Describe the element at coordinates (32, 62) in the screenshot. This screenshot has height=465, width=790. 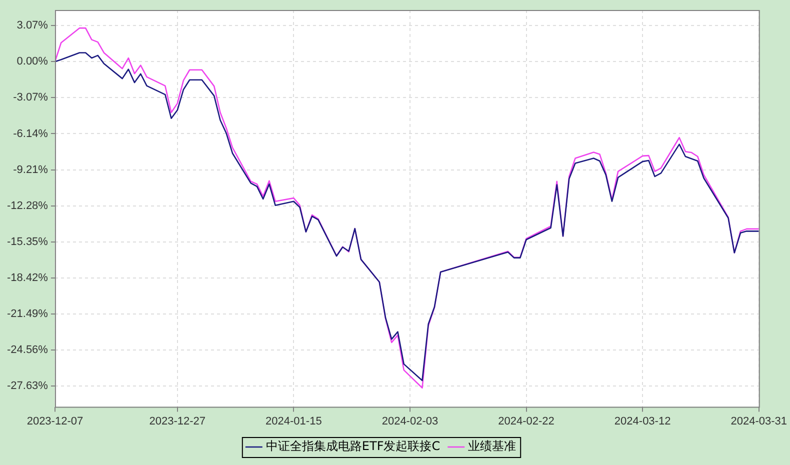
I see `y-tick-label: 0.00%` at that location.